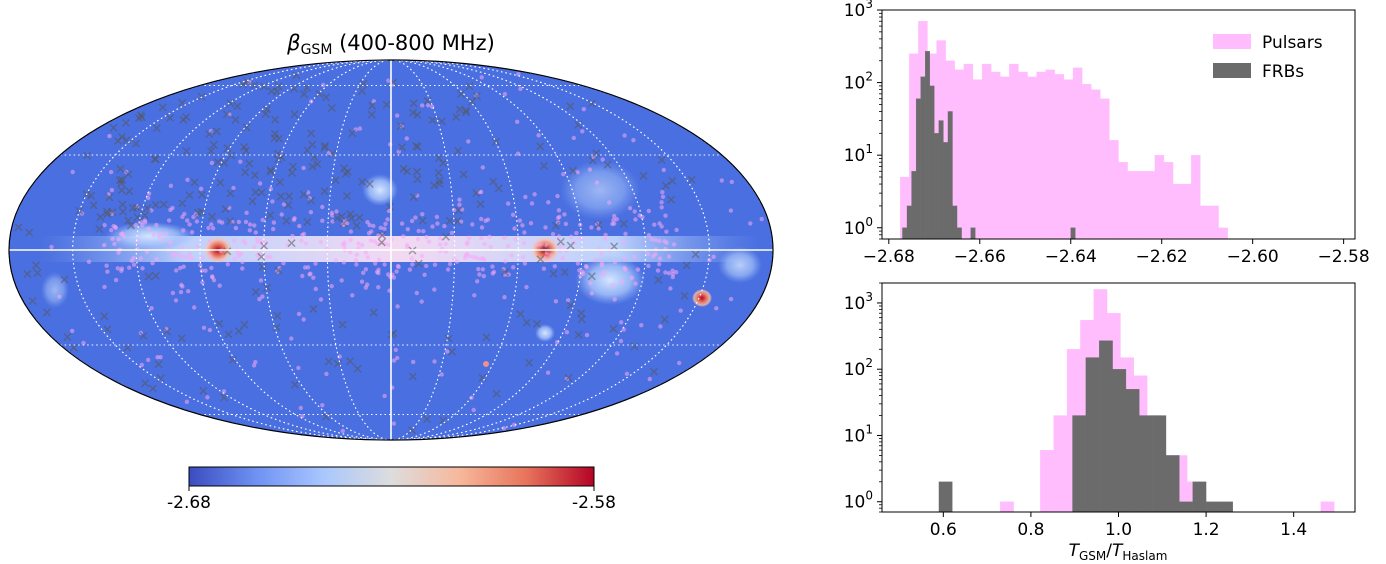 Image resolution: width=1386 pixels, height=564 pixels. I want to click on y-tick-label: 101, so click(858, 154).